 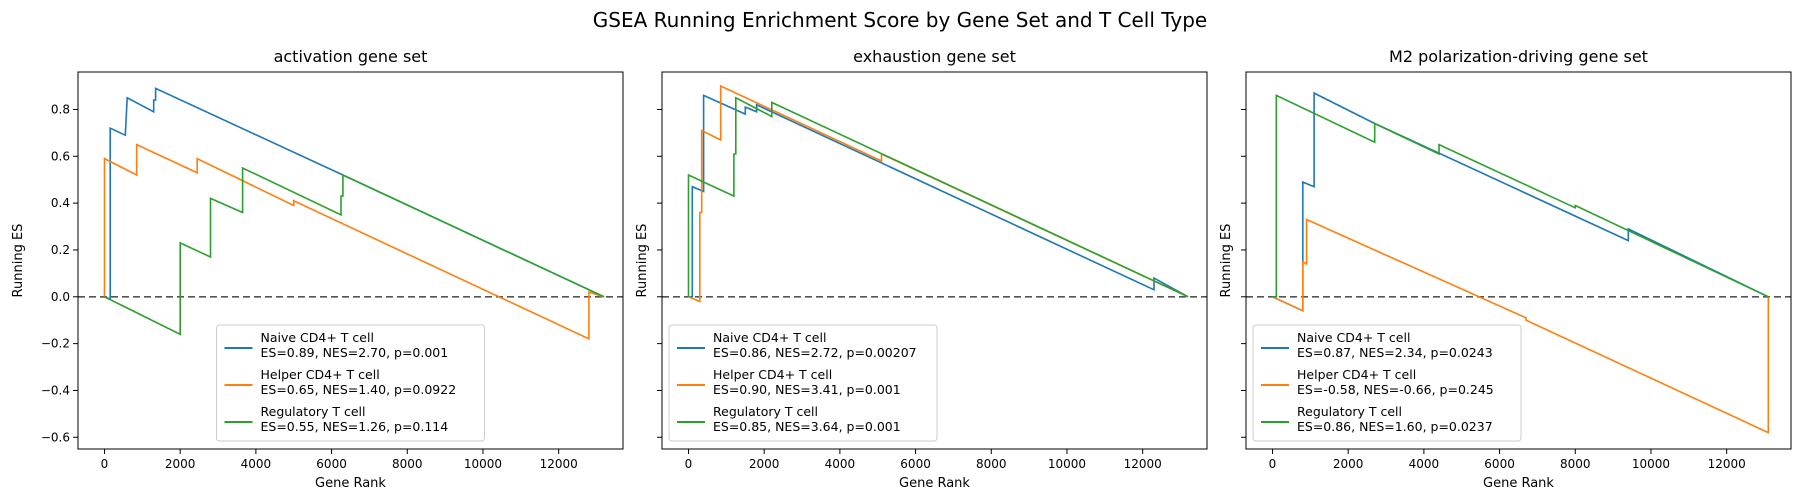 I want to click on legend-series-stats: ES=0.87, NES=2.34, p=0.0243, so click(x=1395, y=352).